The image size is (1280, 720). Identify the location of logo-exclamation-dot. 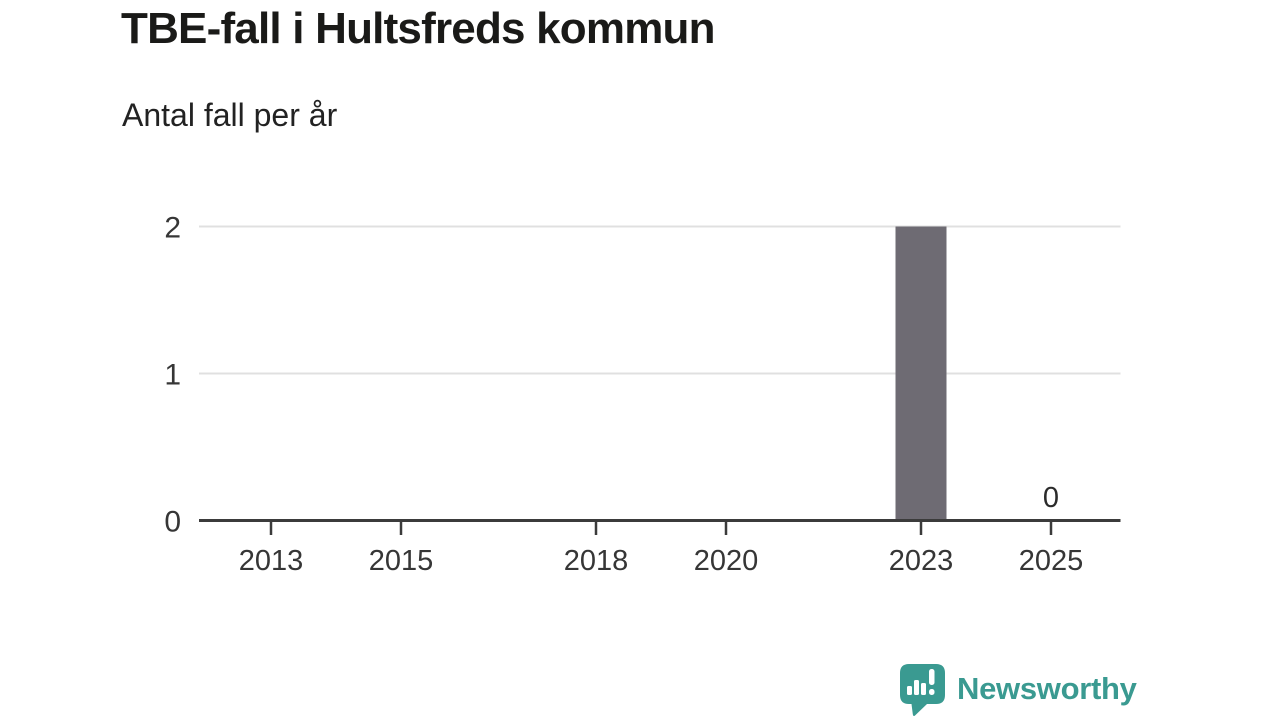
(932, 692).